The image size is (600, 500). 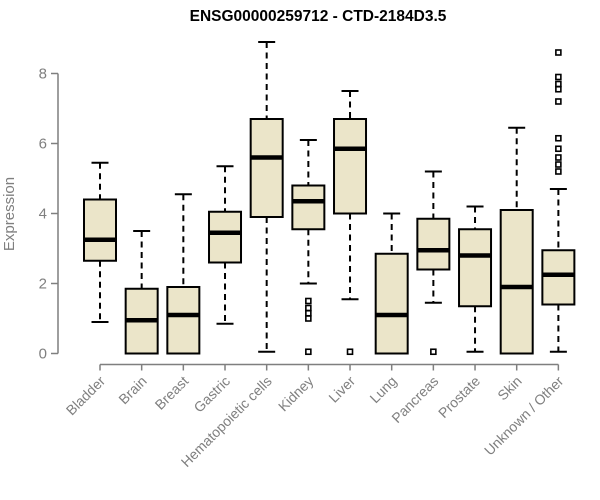 I want to click on x-tick-label-skin: Skin, so click(x=509, y=388).